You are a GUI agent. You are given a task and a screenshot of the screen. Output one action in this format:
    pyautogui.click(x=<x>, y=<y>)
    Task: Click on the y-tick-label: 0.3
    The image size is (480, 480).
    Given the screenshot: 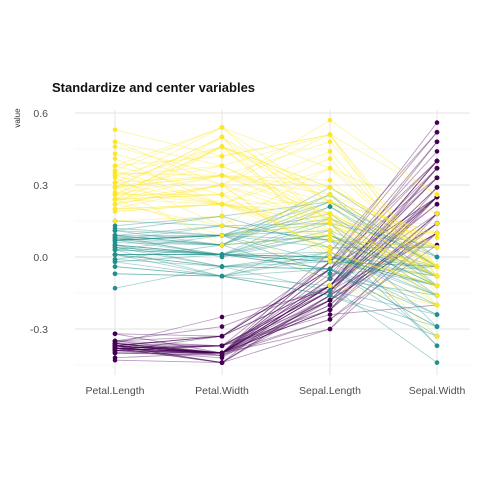 What is the action you would take?
    pyautogui.click(x=40, y=186)
    